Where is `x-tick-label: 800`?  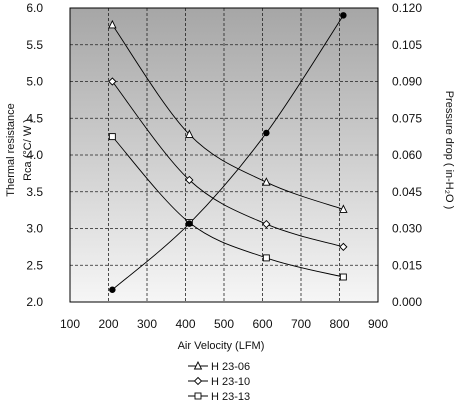 x-tick-label: 800 is located at coordinates (339, 324).